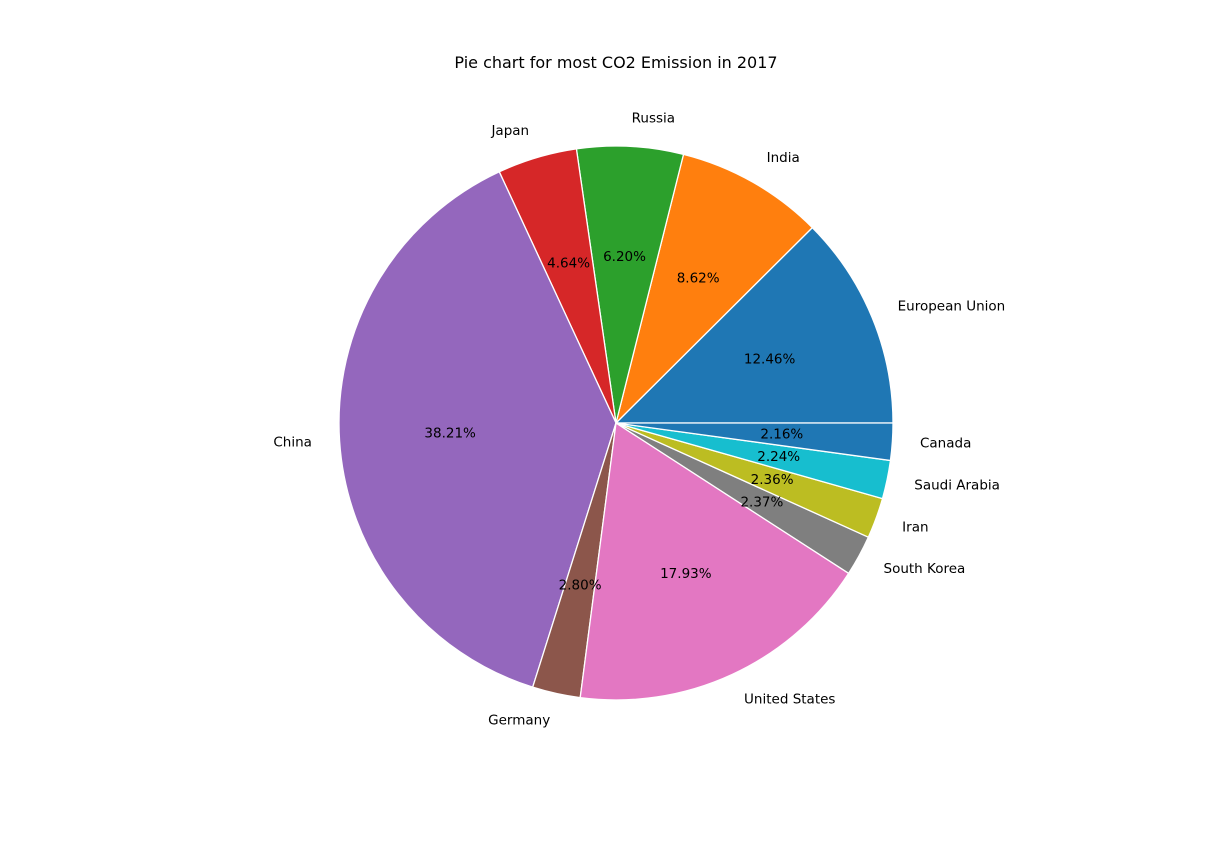  What do you see at coordinates (957, 485) in the screenshot?
I see `slice-label: Saudi Arabia` at bounding box center [957, 485].